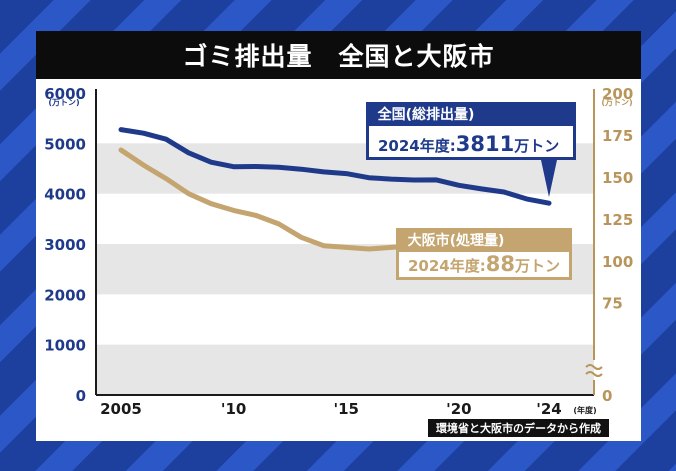 The image size is (676, 471). I want to click on callout-value-text: 2024年度:3811万トン, so click(468, 144).